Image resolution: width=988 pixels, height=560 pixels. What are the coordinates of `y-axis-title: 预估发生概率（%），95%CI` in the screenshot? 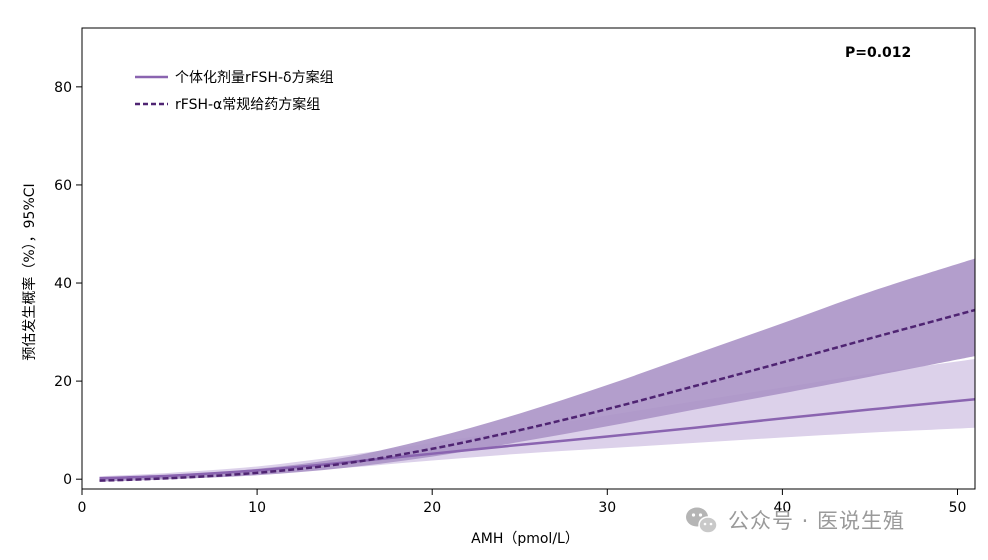 It's located at (29, 271).